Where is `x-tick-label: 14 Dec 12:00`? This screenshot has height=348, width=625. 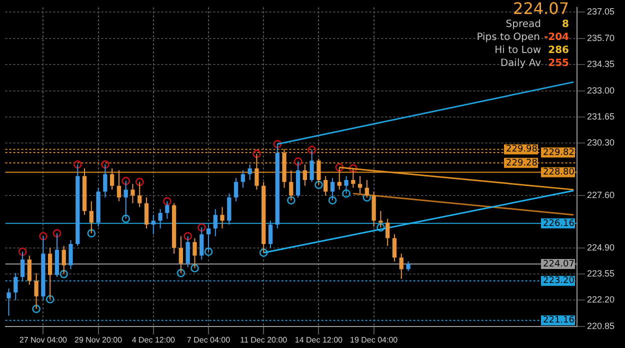 x-tick-label: 14 Dec 12:00 is located at coordinates (319, 339).